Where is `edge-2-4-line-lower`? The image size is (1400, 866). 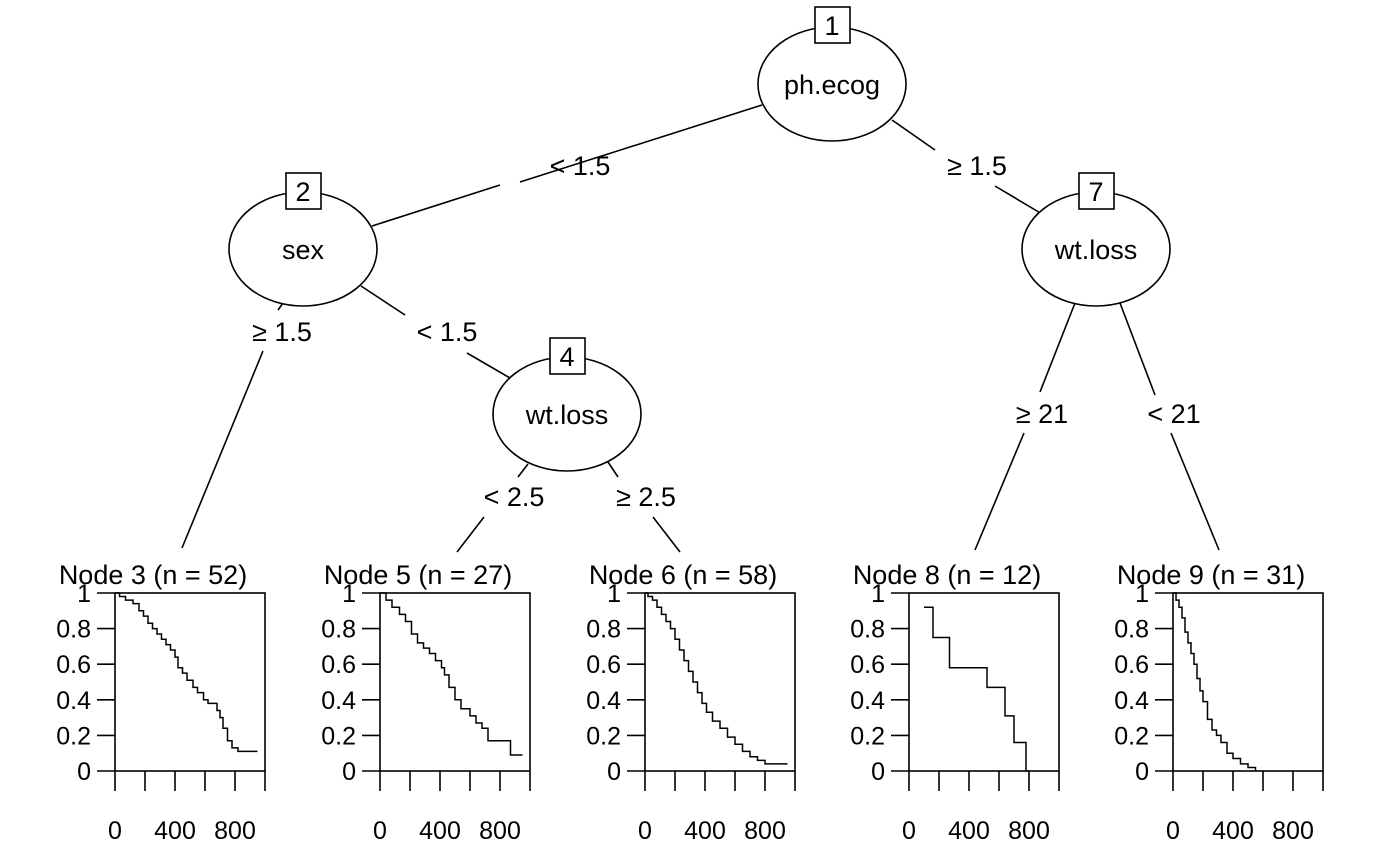
edge-2-4-line-lower is located at coordinates (488, 365).